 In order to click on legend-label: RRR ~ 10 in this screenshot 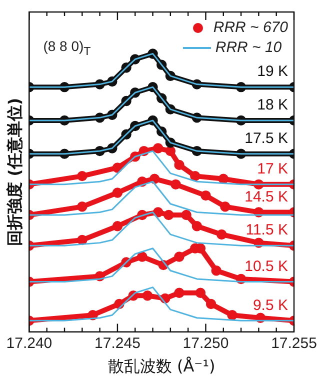, I will do `click(248, 48)`.